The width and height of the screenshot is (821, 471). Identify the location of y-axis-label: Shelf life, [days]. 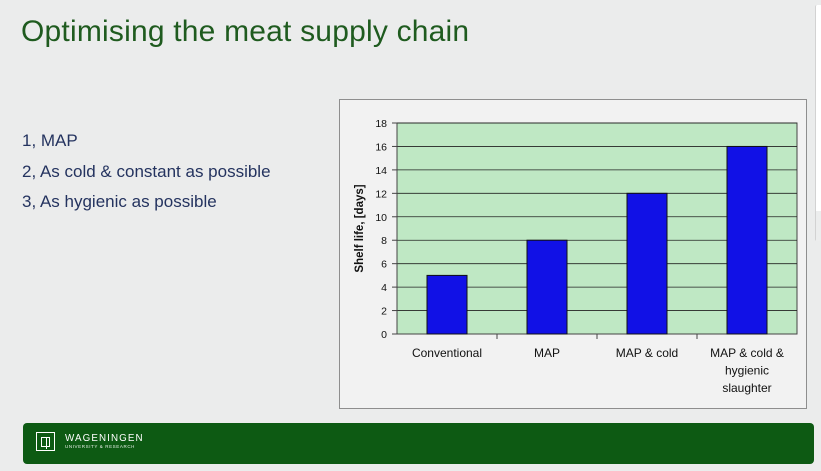
(360, 228).